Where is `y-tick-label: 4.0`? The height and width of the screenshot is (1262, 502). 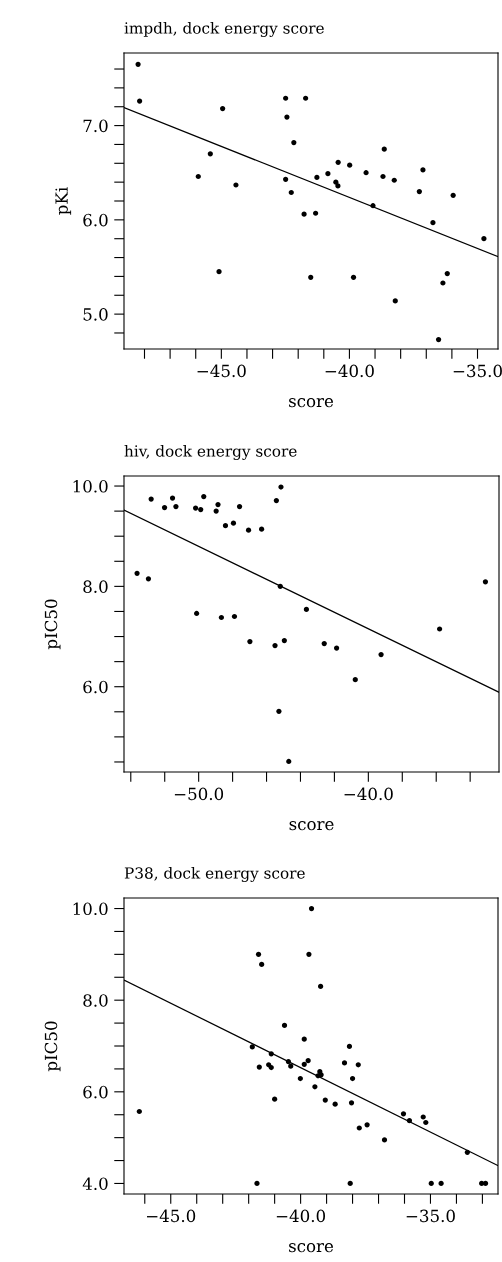
y-tick-label: 4.0 is located at coordinates (95, 1184).